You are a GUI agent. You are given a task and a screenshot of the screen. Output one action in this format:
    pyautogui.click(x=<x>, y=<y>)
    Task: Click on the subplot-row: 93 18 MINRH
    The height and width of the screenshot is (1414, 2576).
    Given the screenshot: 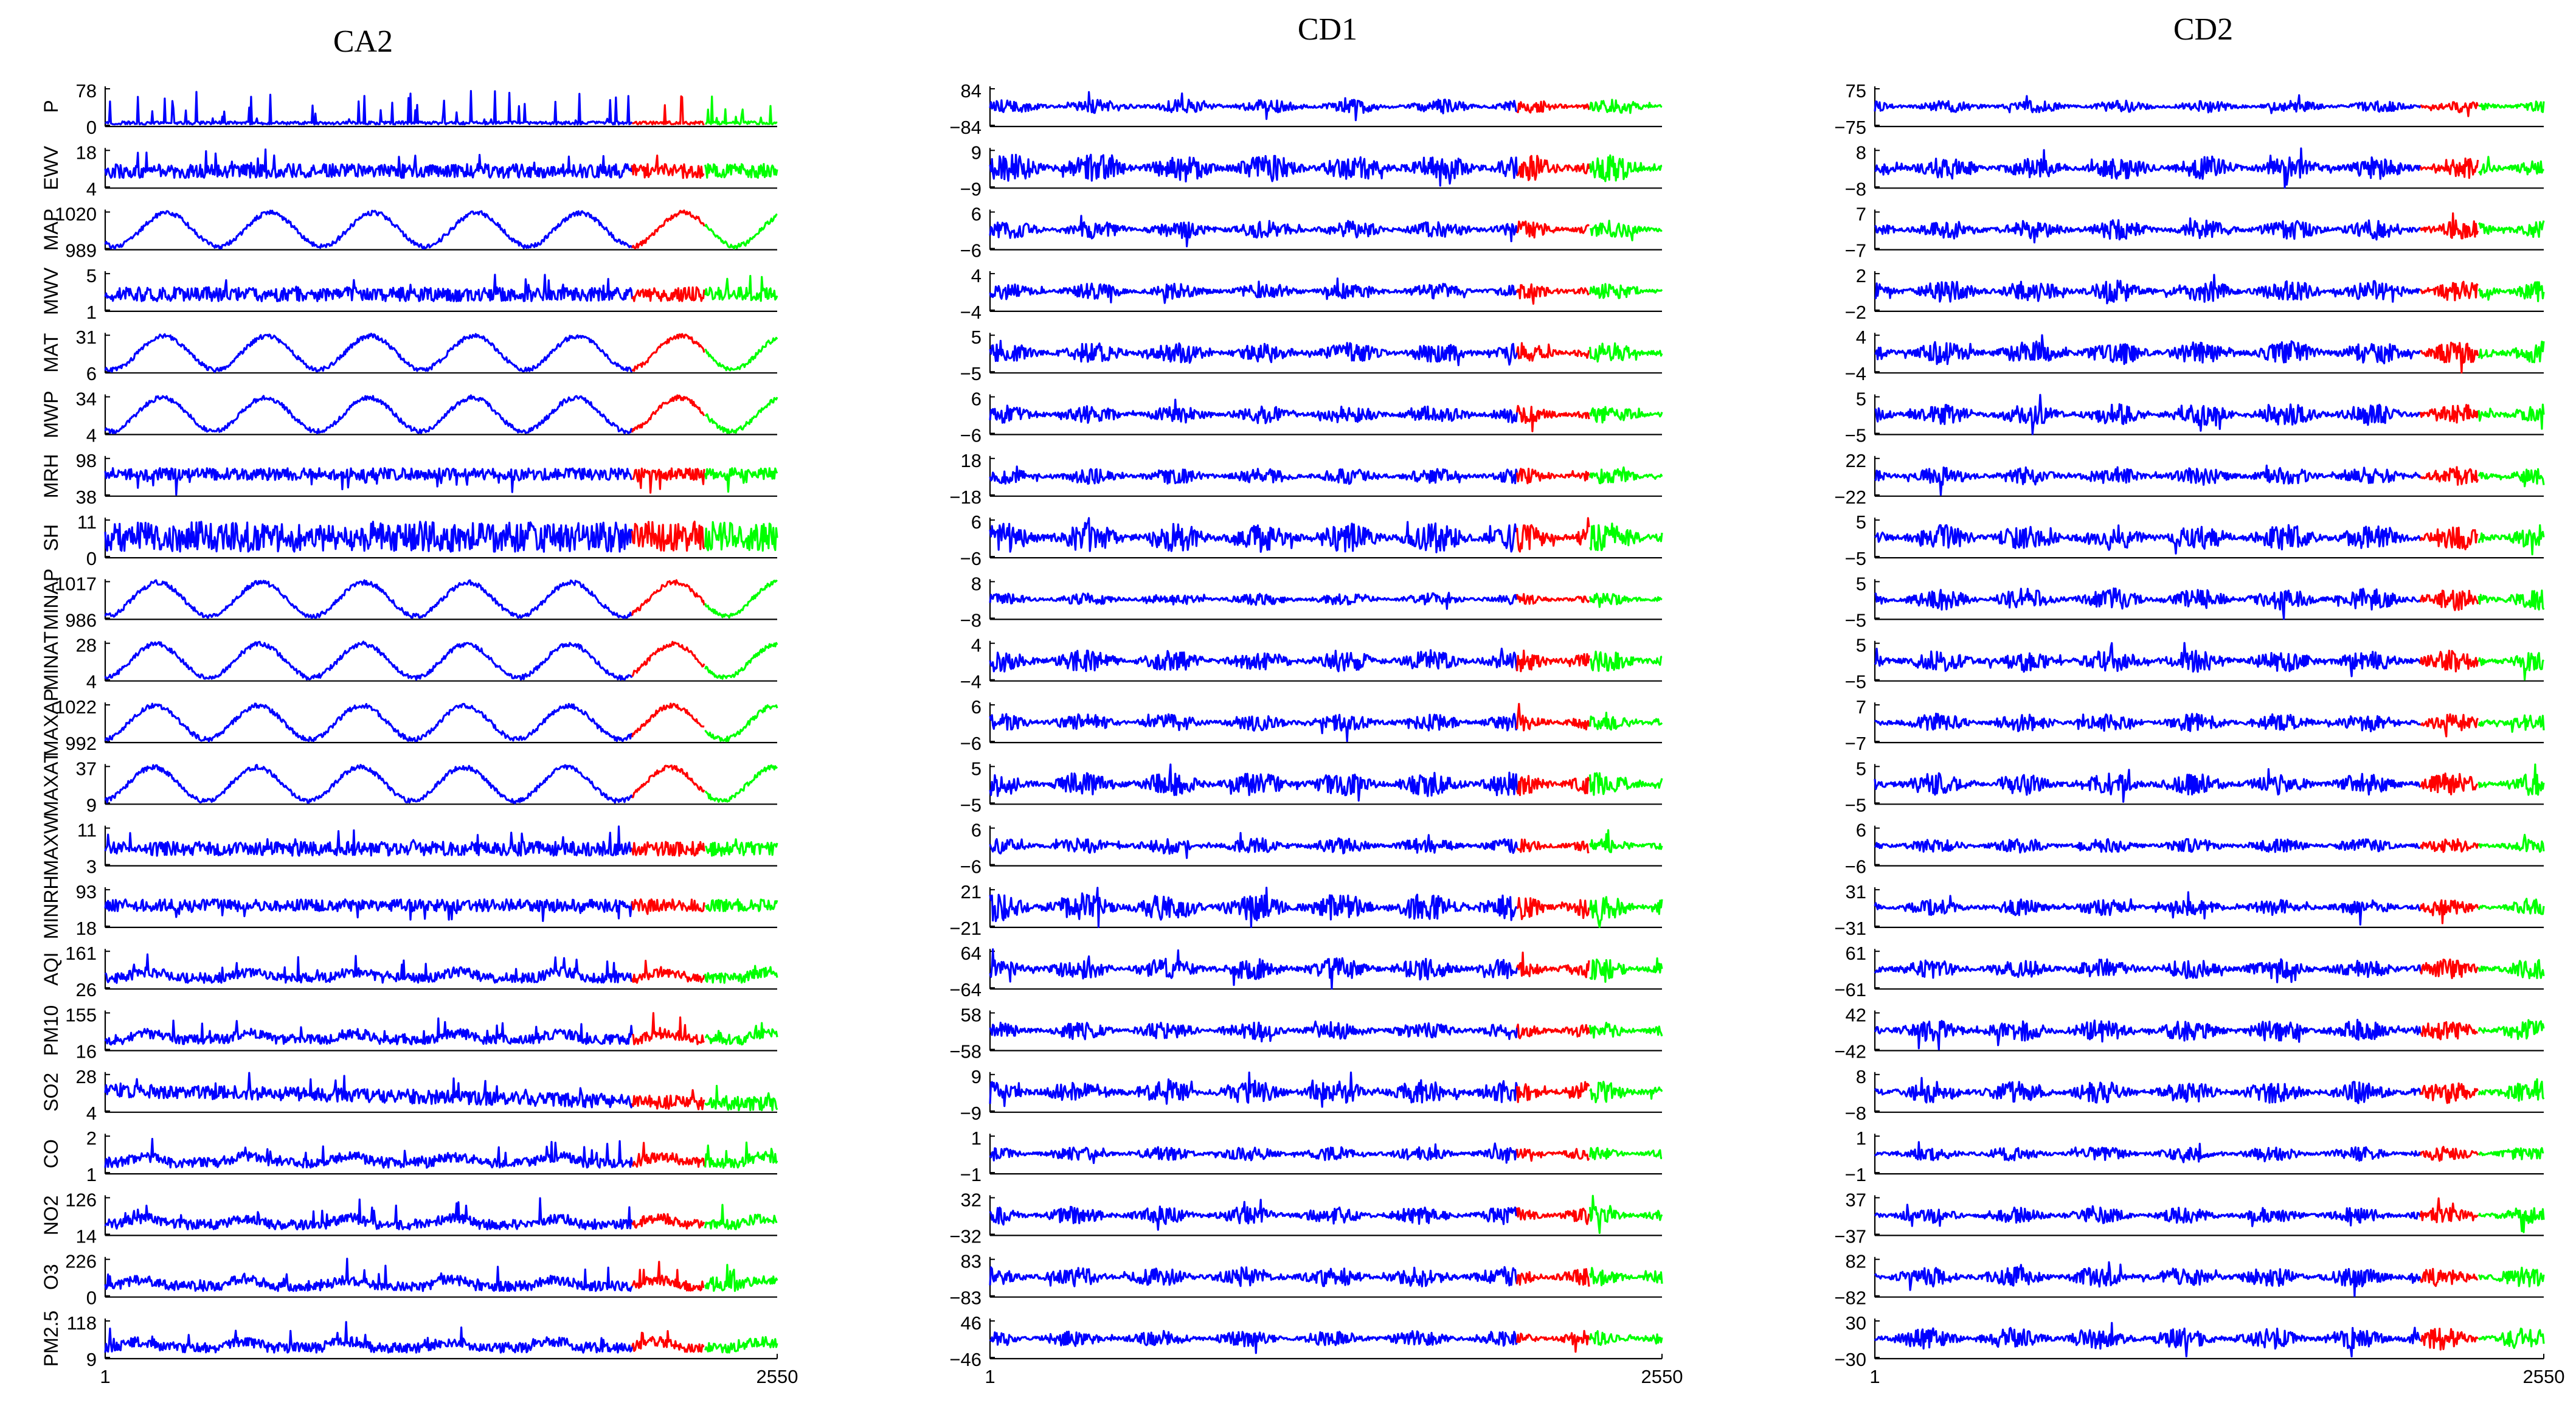 What is the action you would take?
    pyautogui.click(x=409, y=907)
    